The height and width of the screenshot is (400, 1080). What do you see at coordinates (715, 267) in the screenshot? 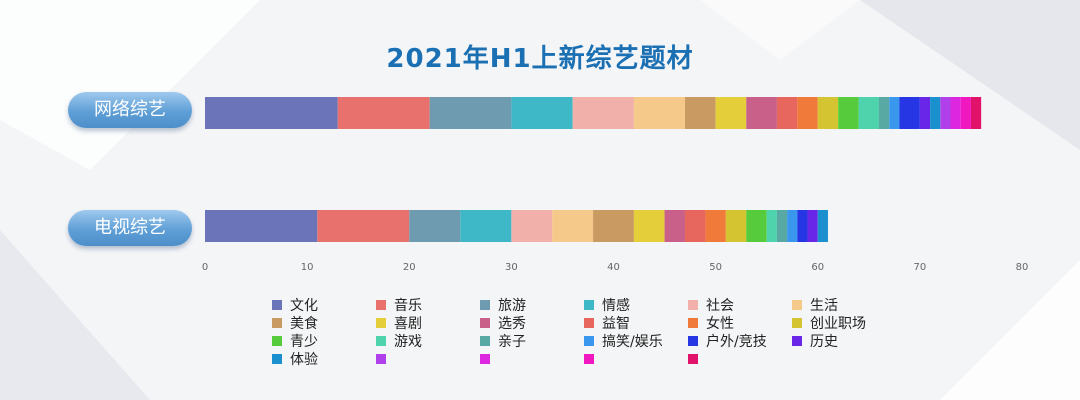
I see `x-tick-label: 50` at bounding box center [715, 267].